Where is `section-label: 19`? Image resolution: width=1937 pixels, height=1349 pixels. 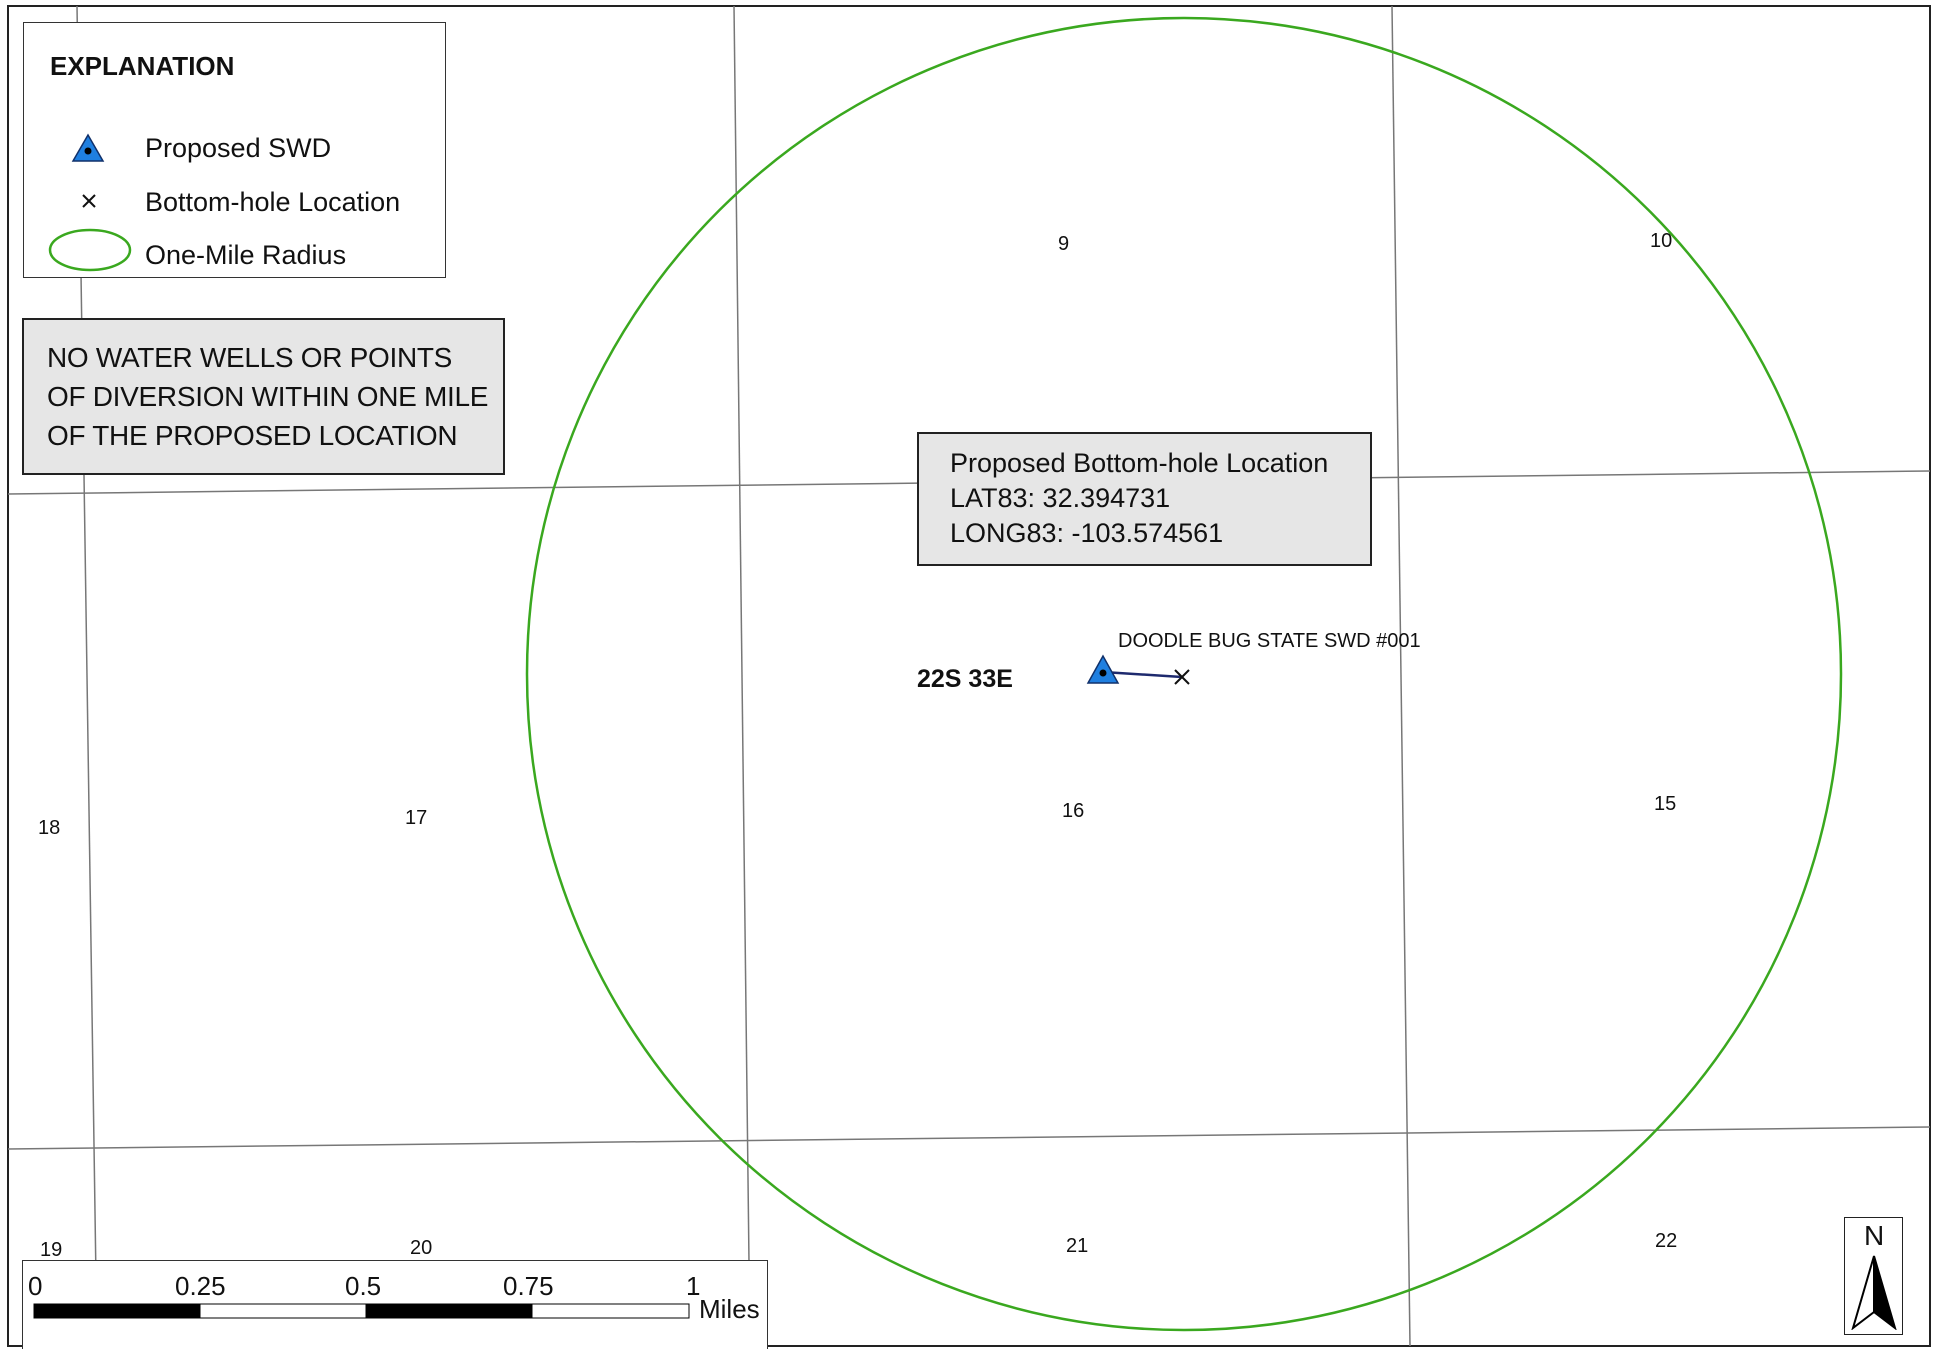
section-label: 19 is located at coordinates (51, 1250).